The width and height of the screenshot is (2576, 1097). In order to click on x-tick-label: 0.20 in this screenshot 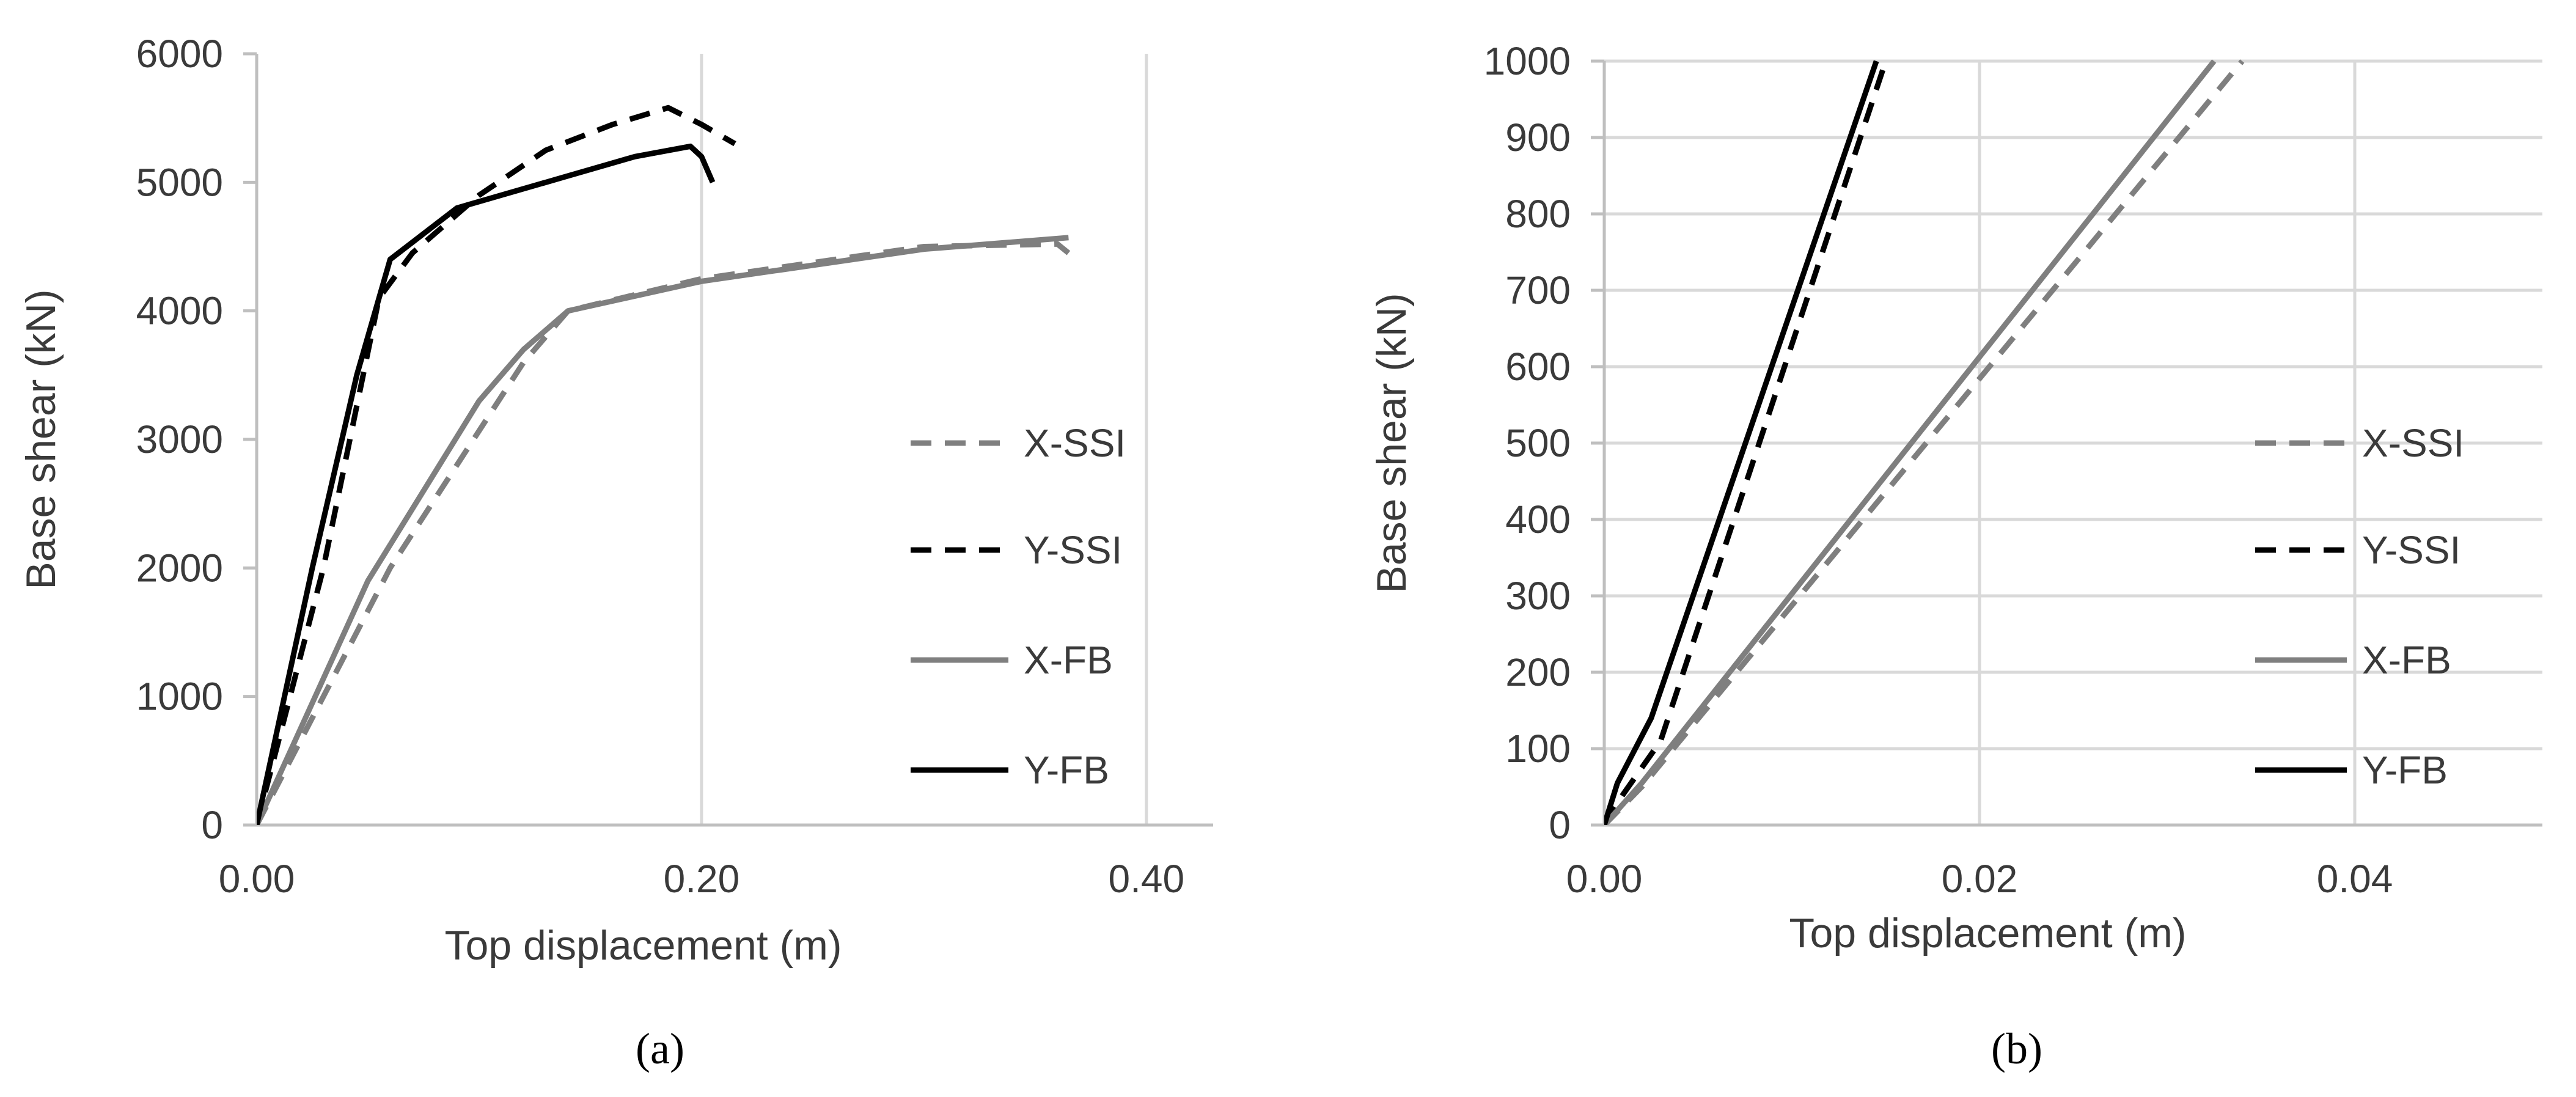, I will do `click(702, 879)`.